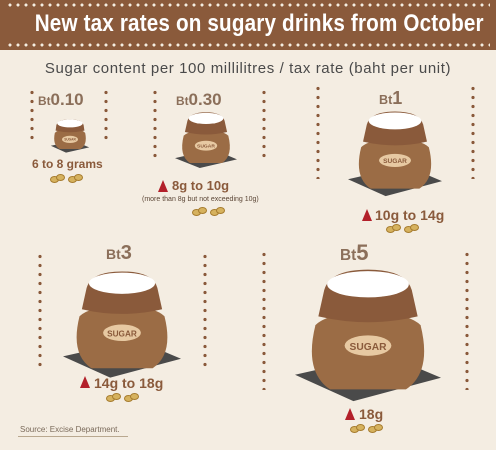  I want to click on sugar-range: 14g to 18g, so click(129, 383).